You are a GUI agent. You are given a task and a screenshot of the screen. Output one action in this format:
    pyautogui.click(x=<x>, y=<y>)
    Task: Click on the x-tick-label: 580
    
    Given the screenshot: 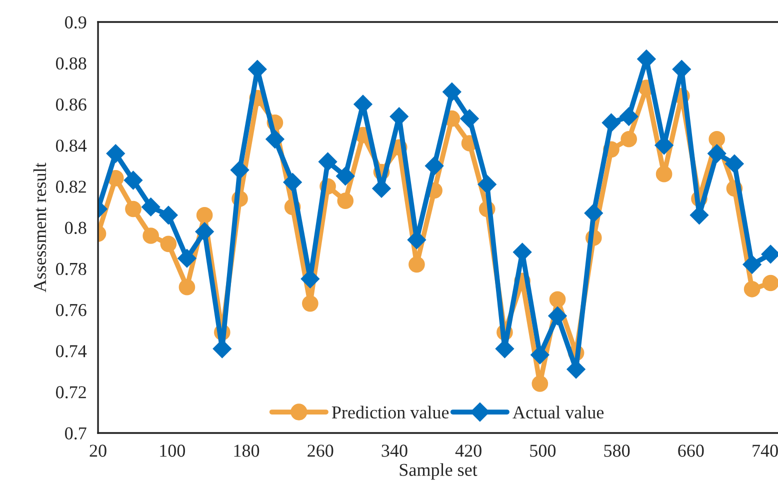 What is the action you would take?
    pyautogui.click(x=617, y=450)
    